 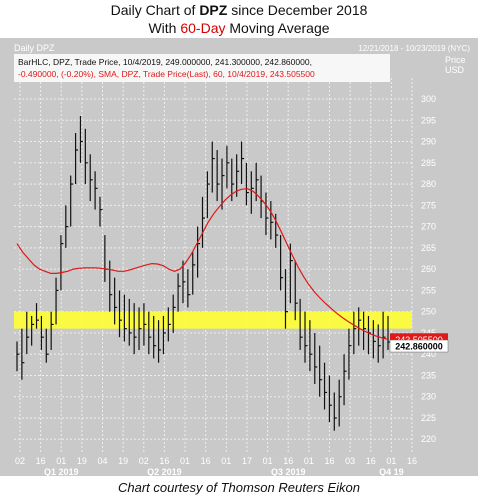 I want to click on y-tick-label: 225, so click(x=428, y=418).